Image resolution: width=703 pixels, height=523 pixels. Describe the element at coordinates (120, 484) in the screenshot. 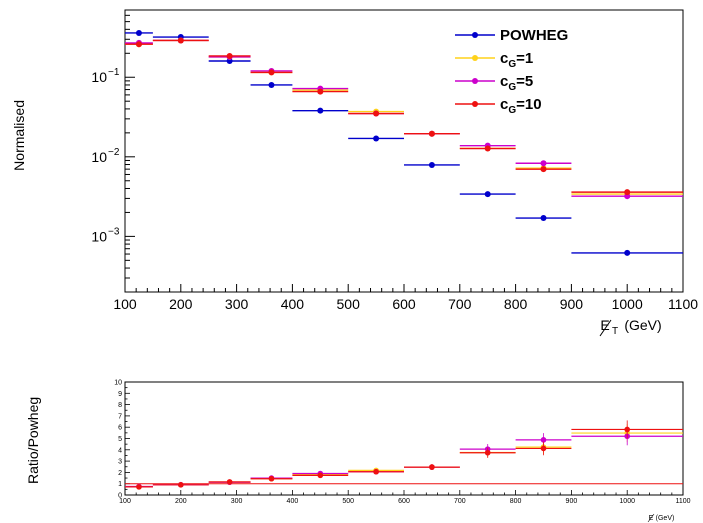

I see `ratio-y-tick-label: 1` at that location.